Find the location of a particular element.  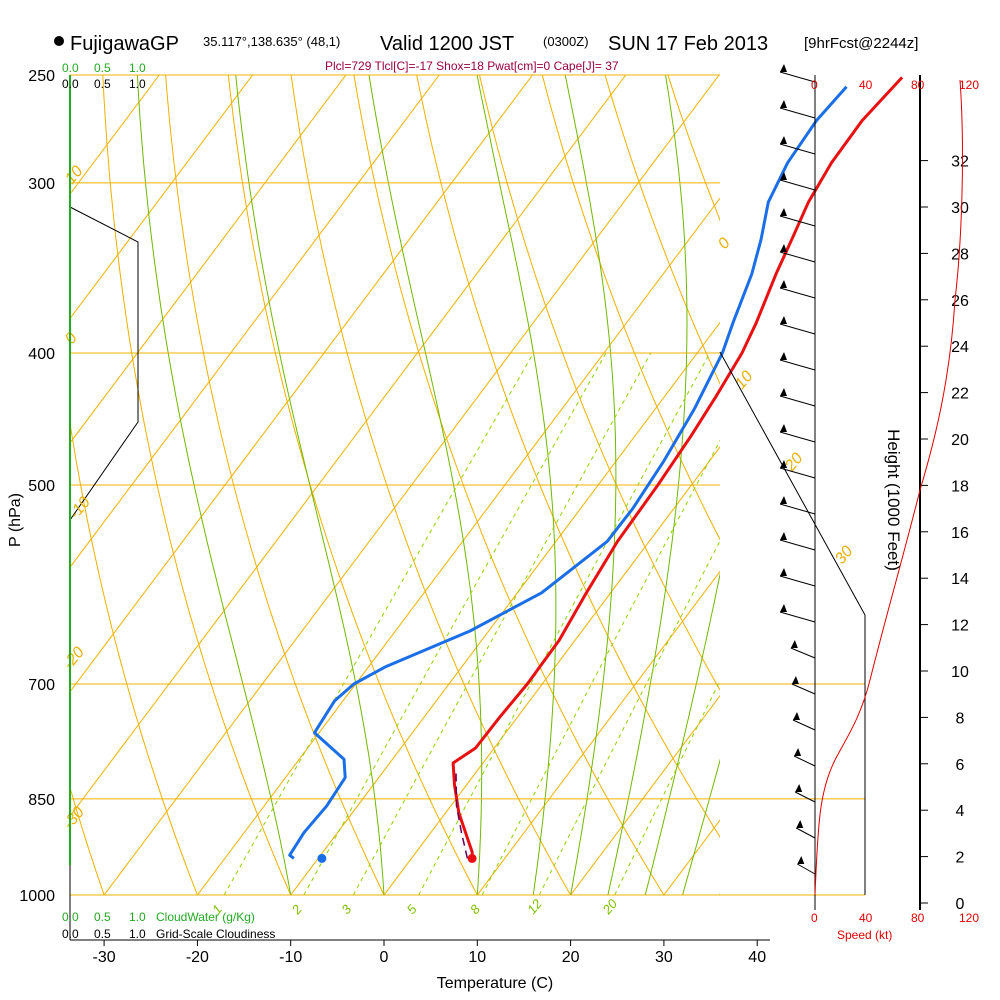

x-axis-title: Temperature (C) is located at coordinates (495, 983).